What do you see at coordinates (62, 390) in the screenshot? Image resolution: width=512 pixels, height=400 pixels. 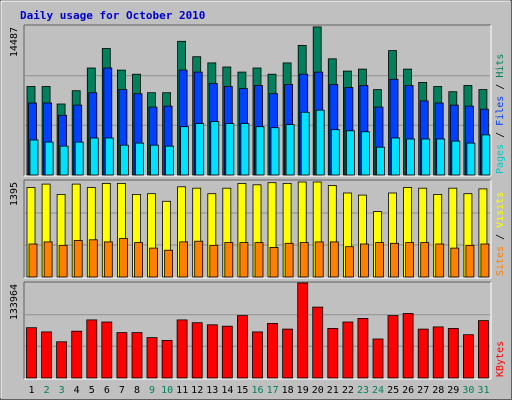 I see `x-tick-label-3: 3` at bounding box center [62, 390].